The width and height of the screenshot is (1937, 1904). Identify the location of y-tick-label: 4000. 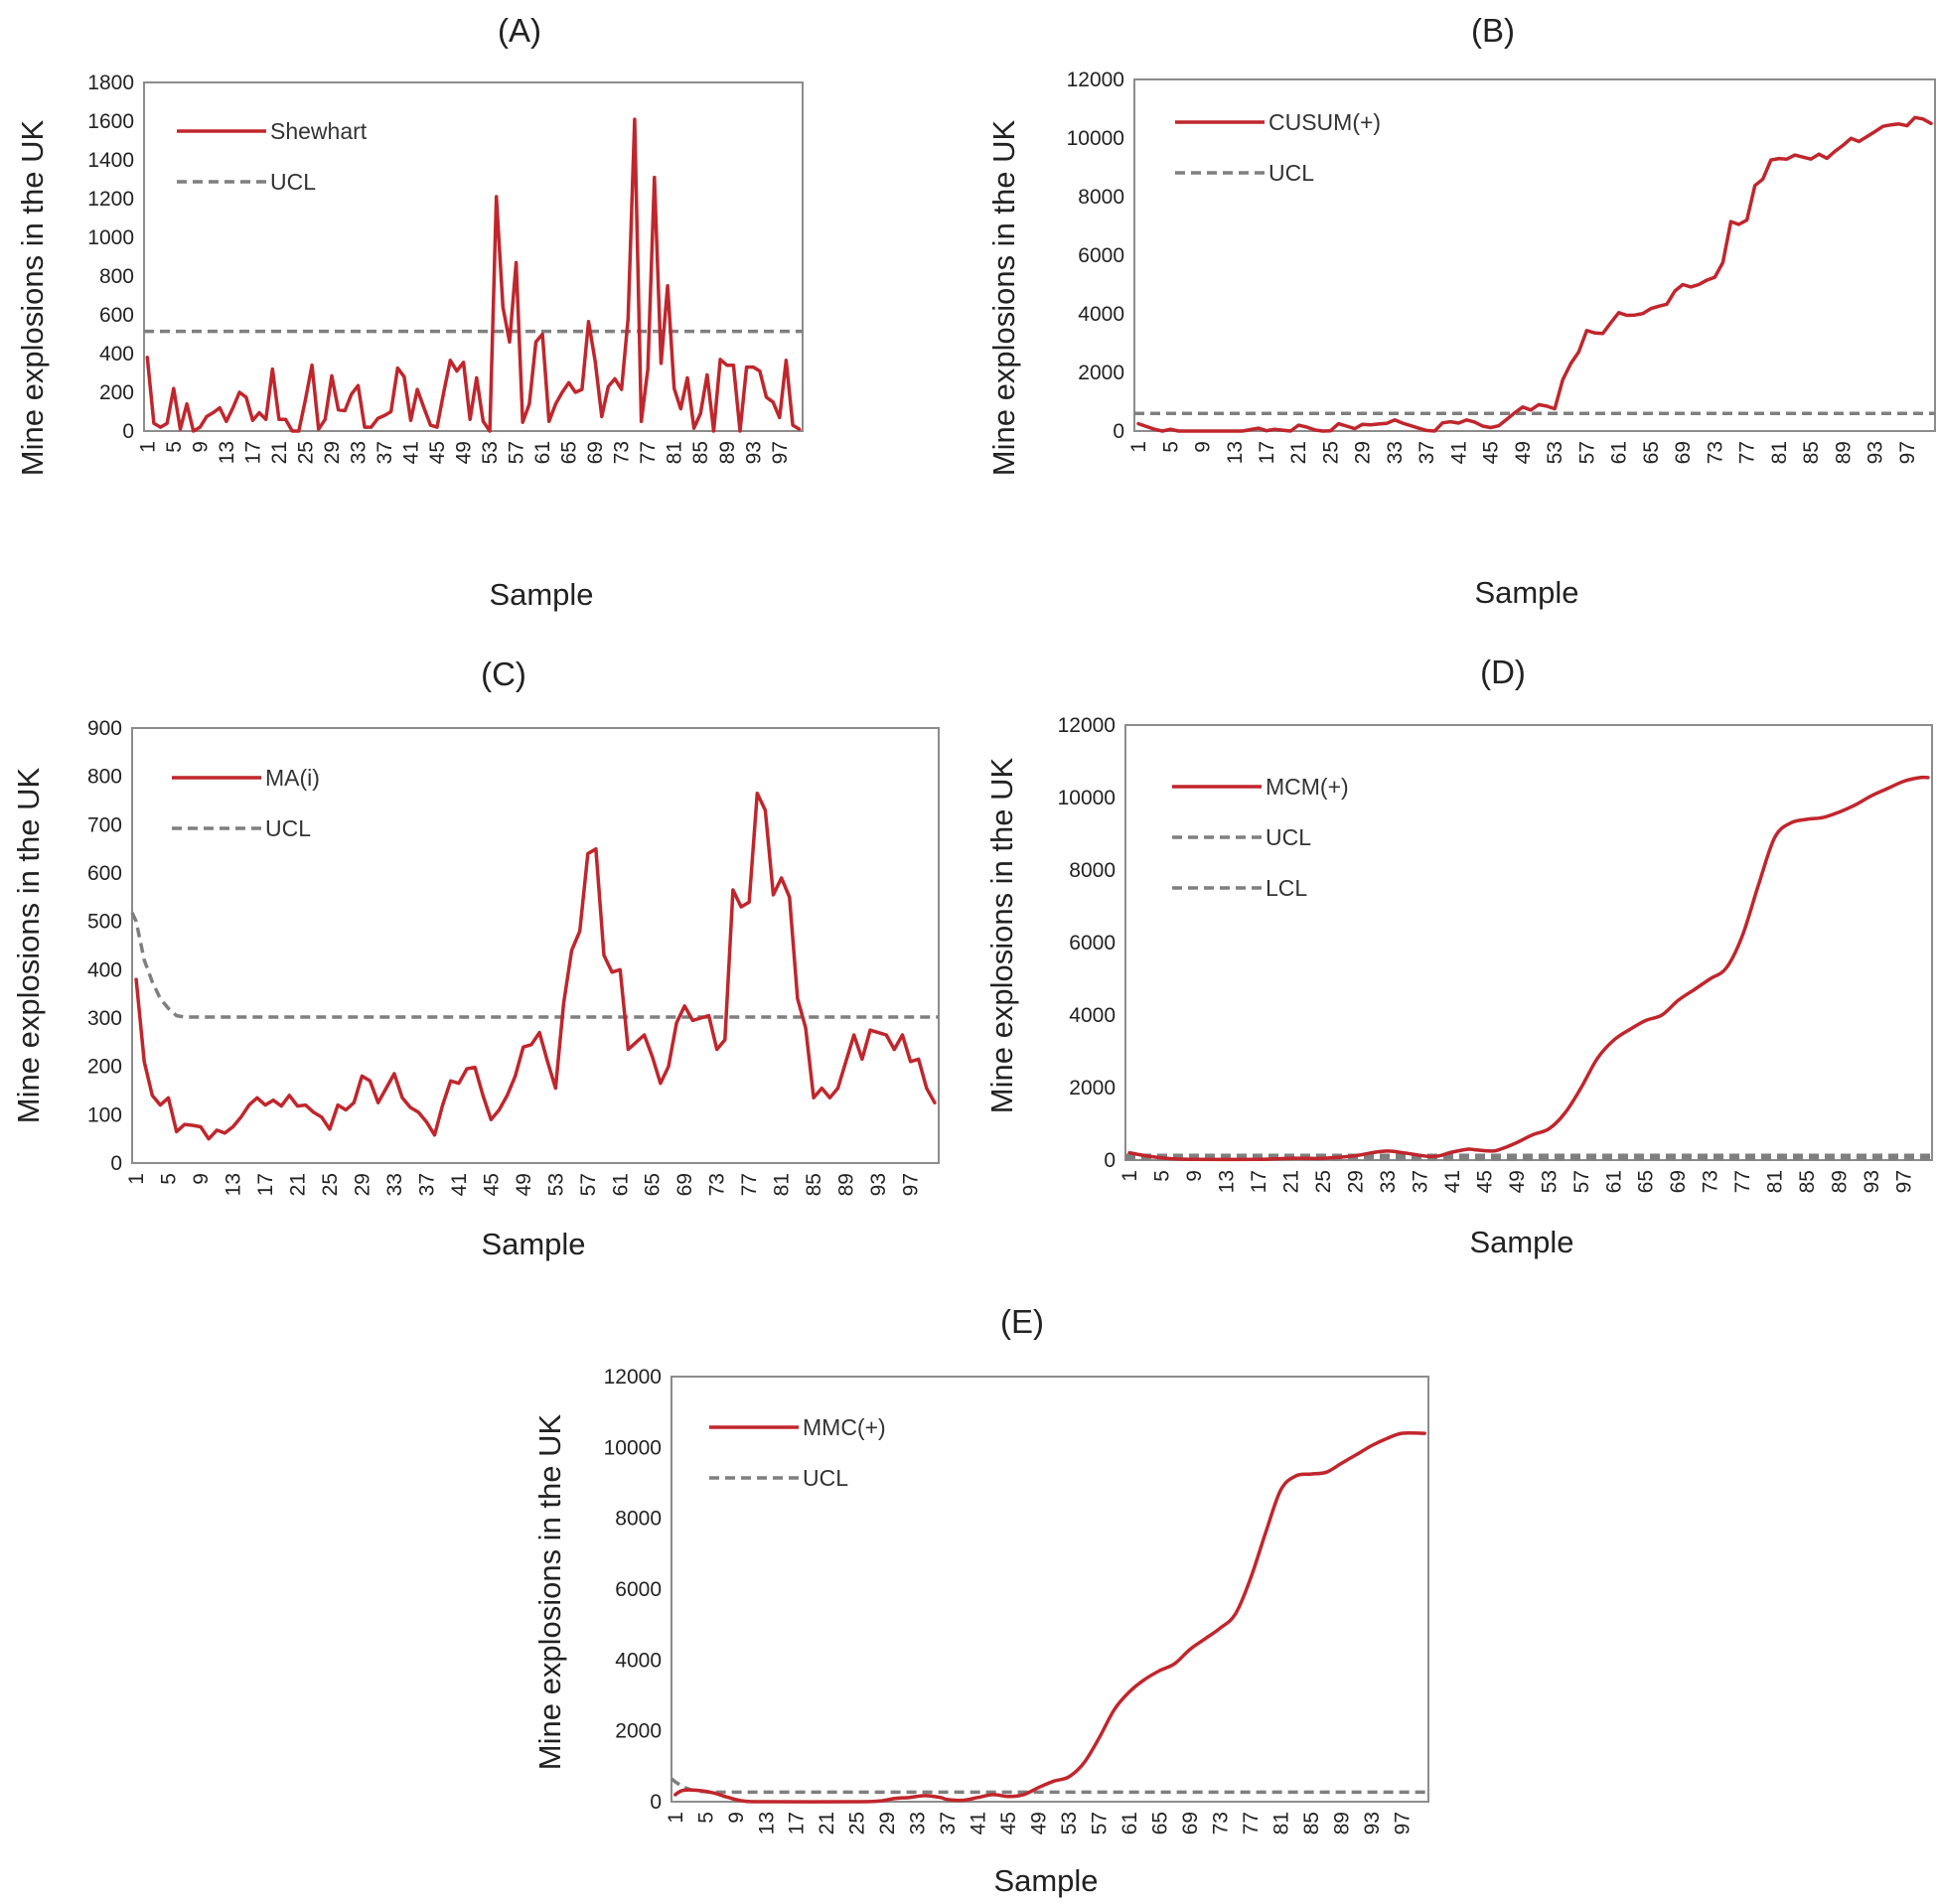
(1101, 314).